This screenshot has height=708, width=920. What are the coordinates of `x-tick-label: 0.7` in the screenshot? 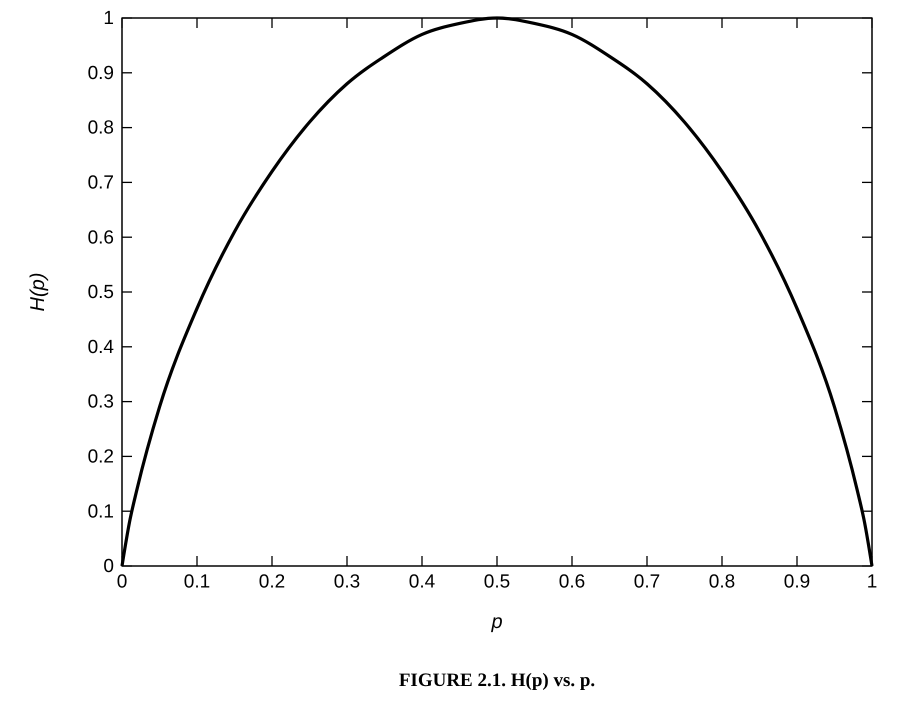 It's located at (647, 581).